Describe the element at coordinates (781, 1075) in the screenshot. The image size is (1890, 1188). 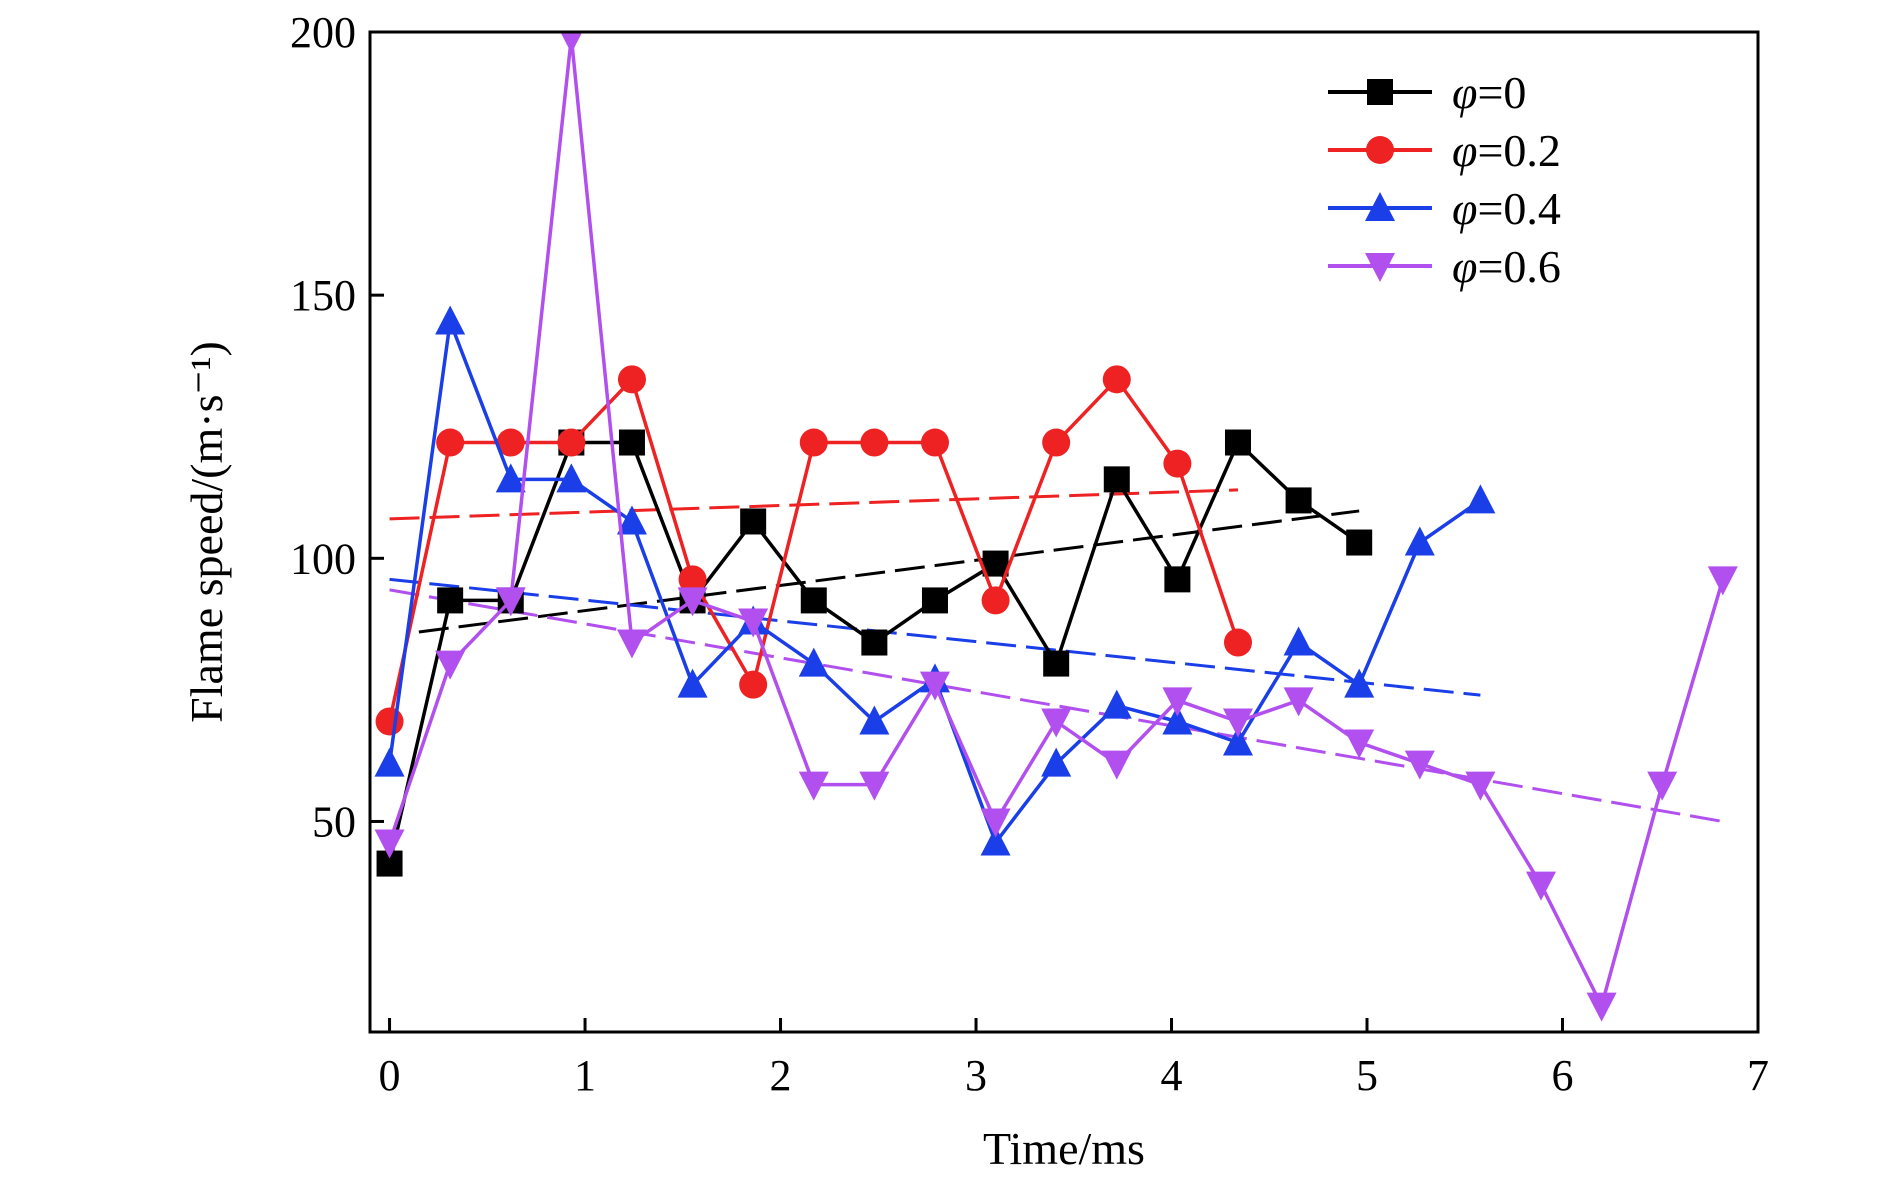
I see `x-tick-label: 2` at that location.